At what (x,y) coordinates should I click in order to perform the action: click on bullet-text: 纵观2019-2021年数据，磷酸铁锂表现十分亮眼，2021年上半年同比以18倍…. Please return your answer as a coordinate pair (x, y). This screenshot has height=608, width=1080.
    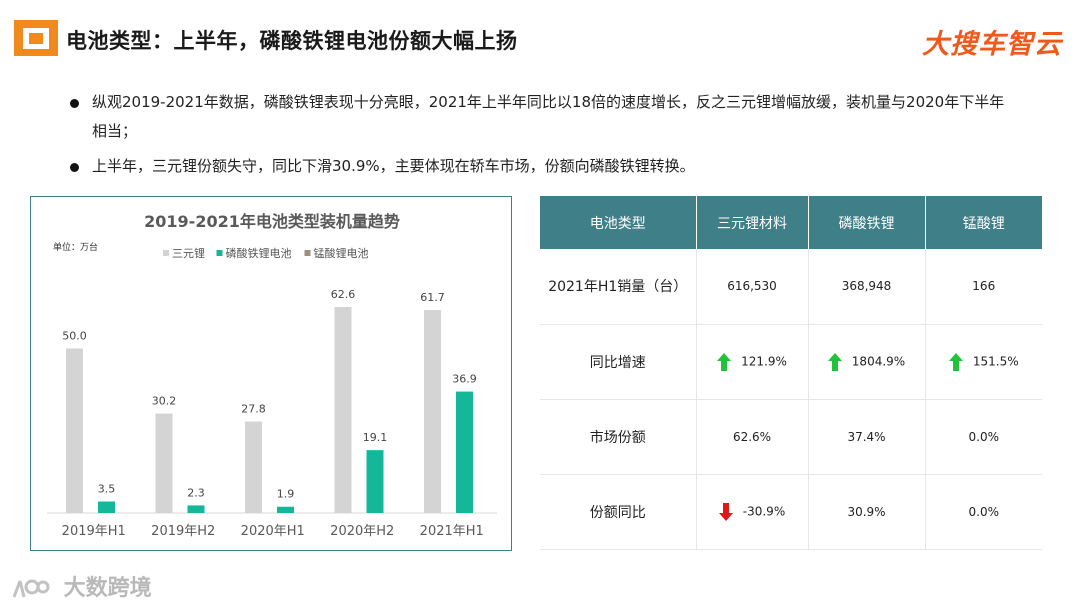
    Looking at the image, I should click on (548, 116).